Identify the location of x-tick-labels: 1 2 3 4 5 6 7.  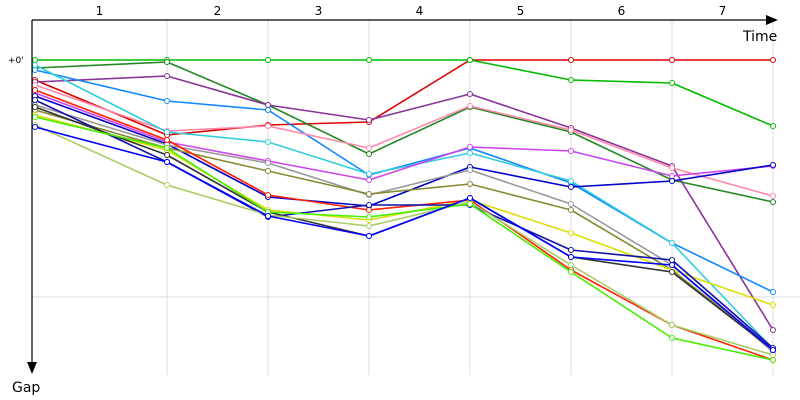
(411, 11).